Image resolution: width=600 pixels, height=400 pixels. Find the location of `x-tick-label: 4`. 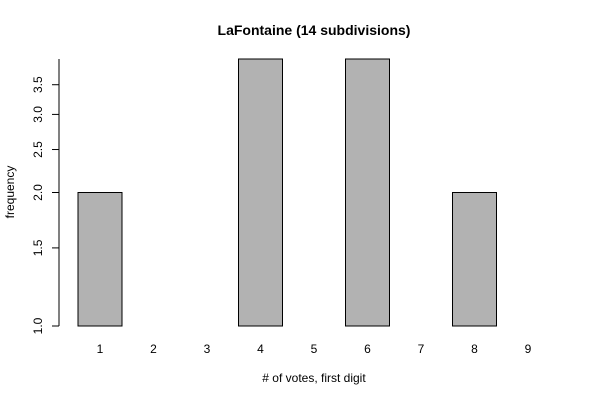

x-tick-label: 4 is located at coordinates (260, 349).